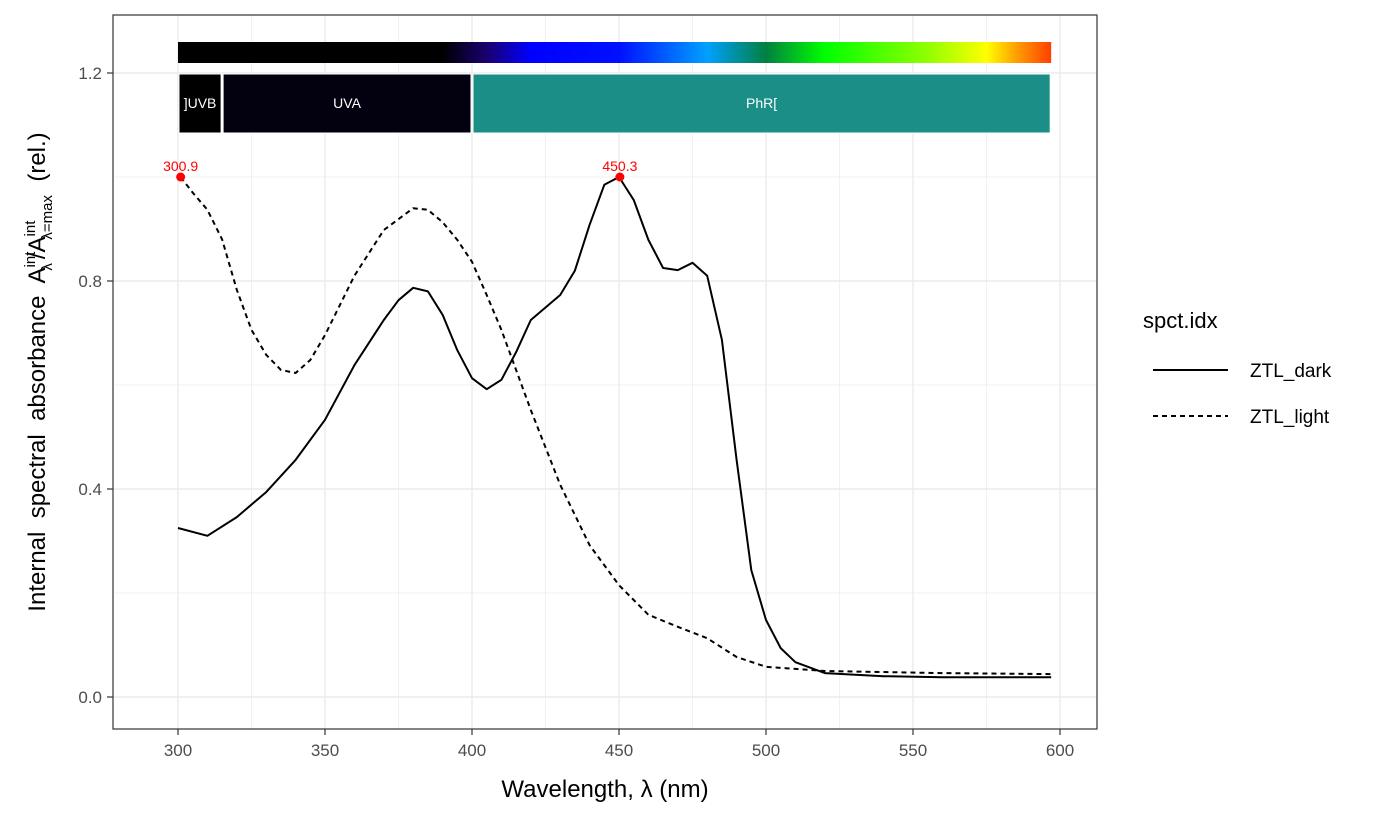 This screenshot has height=825, width=1382. I want to click on y-tick-label: 0.4, so click(90, 489).